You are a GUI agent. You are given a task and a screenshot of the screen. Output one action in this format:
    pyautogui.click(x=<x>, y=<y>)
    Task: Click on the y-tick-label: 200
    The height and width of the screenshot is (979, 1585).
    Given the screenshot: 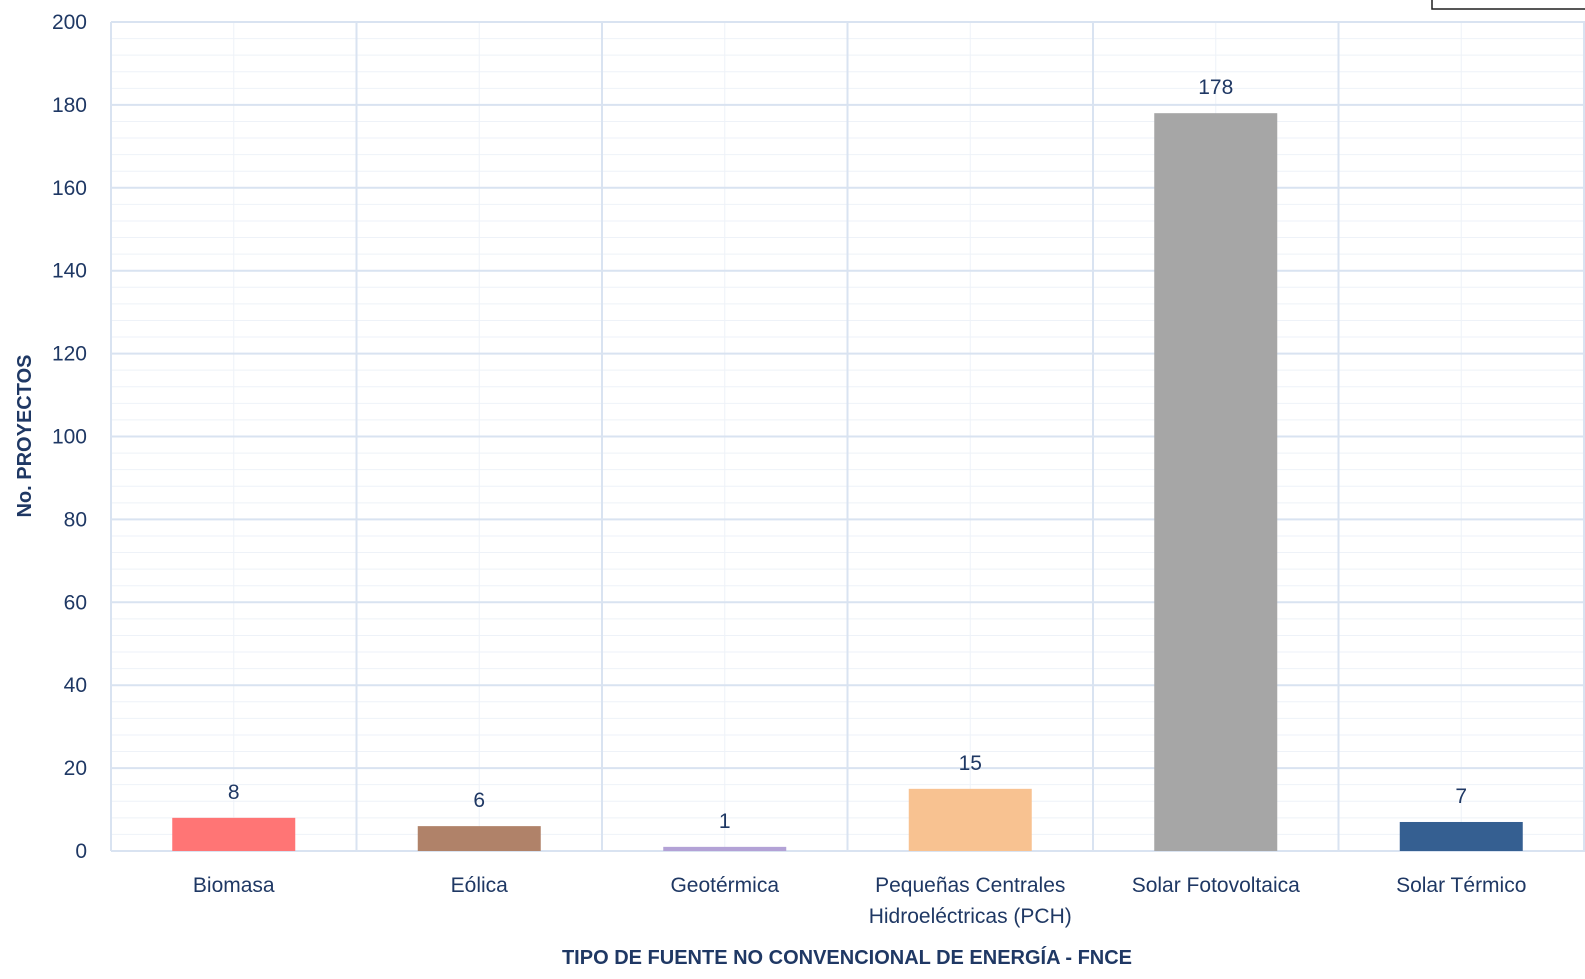 What is the action you would take?
    pyautogui.click(x=69, y=22)
    